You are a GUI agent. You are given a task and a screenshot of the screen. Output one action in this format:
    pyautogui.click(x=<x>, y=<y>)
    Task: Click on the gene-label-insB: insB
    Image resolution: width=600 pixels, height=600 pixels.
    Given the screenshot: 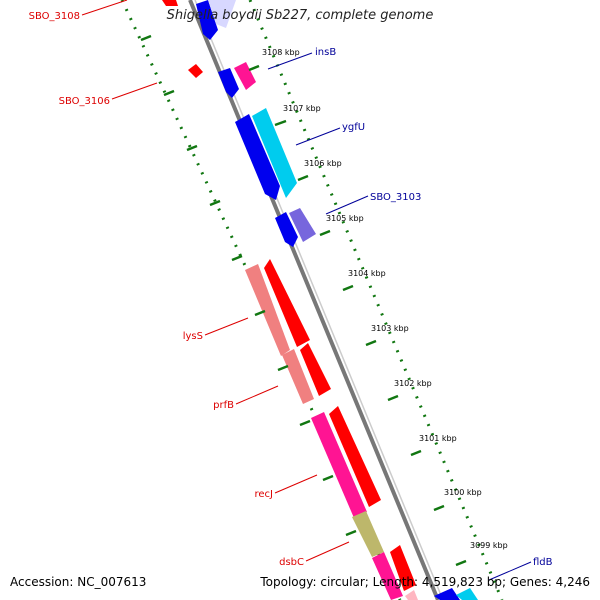 What is the action you would take?
    pyautogui.click(x=325, y=52)
    